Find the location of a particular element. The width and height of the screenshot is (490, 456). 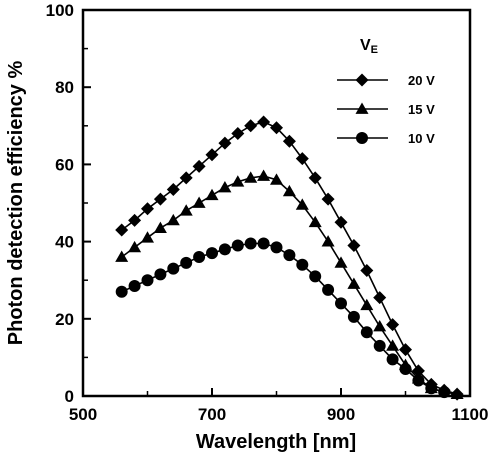

y-tick-label: 40 is located at coordinates (64, 242).